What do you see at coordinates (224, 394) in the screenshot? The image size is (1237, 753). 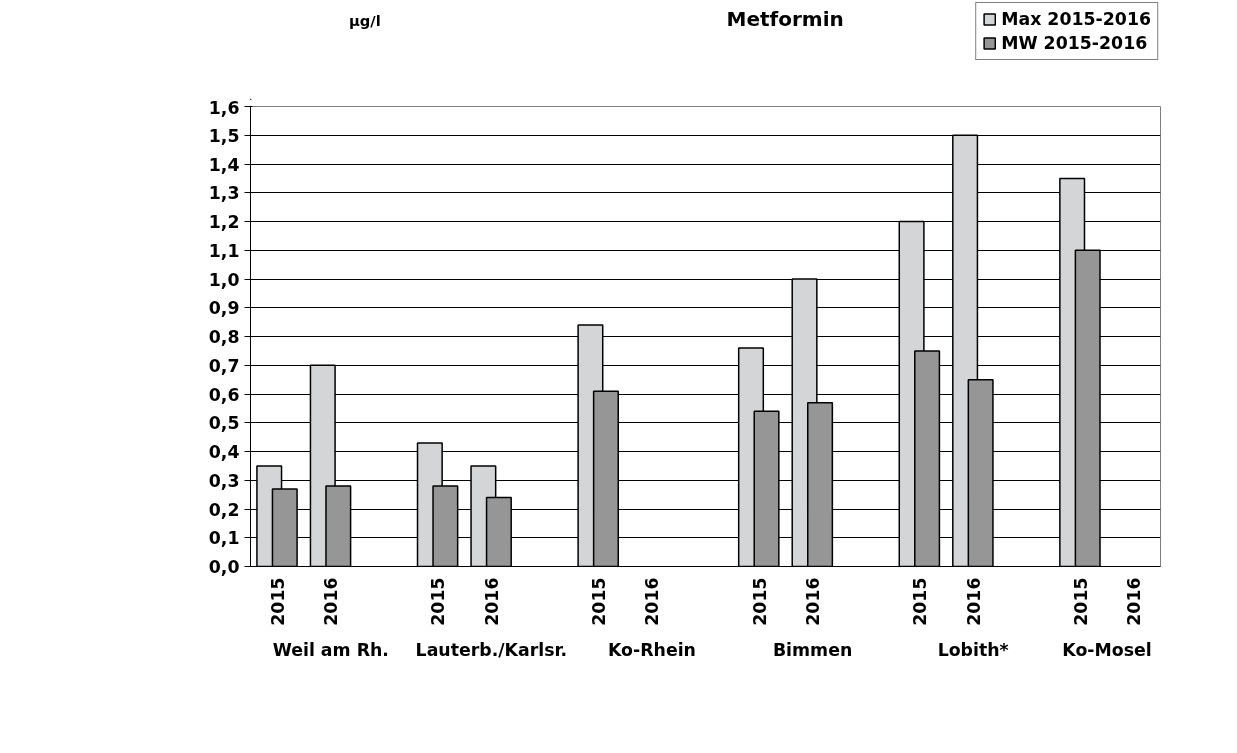 I see `y-tick-label: 0,6` at bounding box center [224, 394].